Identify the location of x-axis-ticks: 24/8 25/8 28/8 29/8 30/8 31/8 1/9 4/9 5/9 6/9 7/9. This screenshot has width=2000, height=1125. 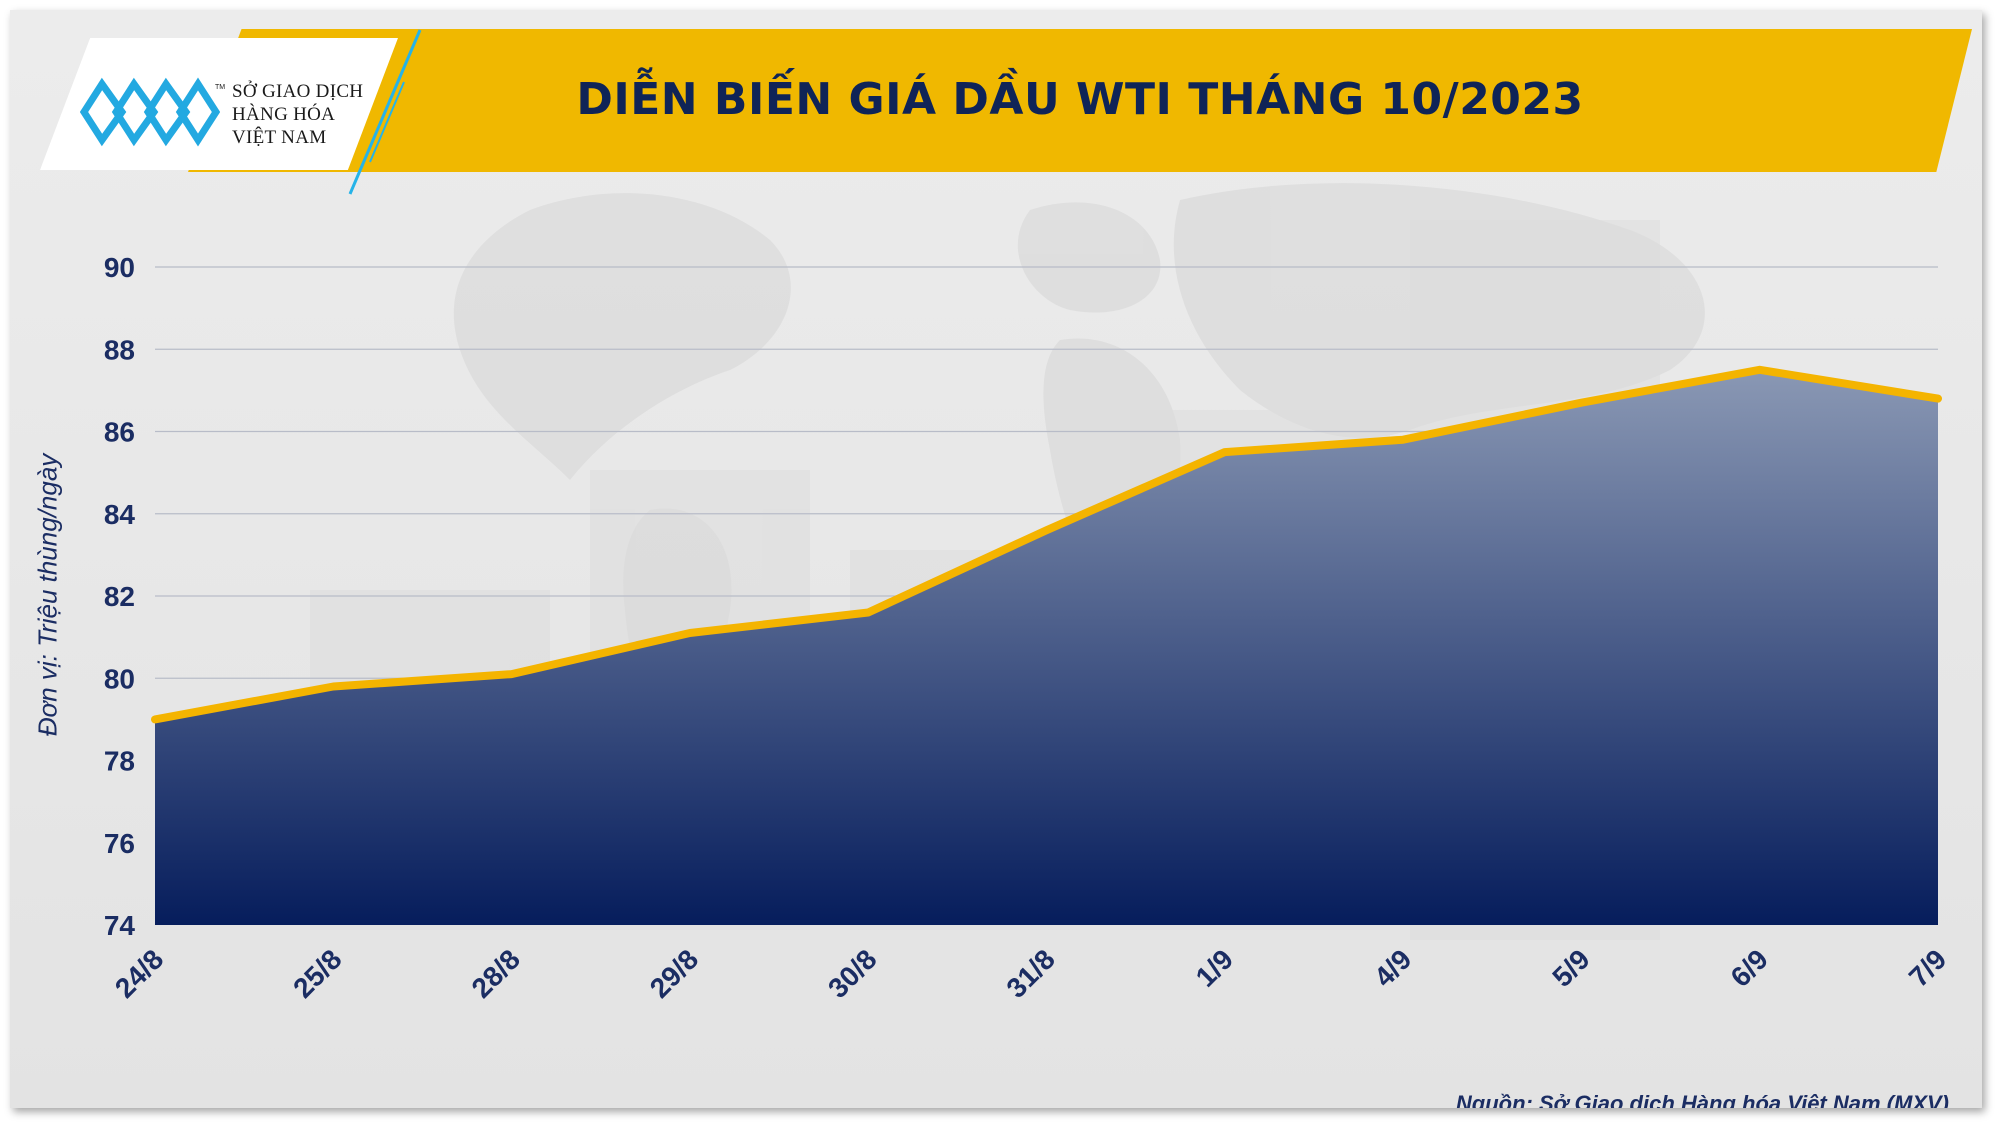
(1030, 973).